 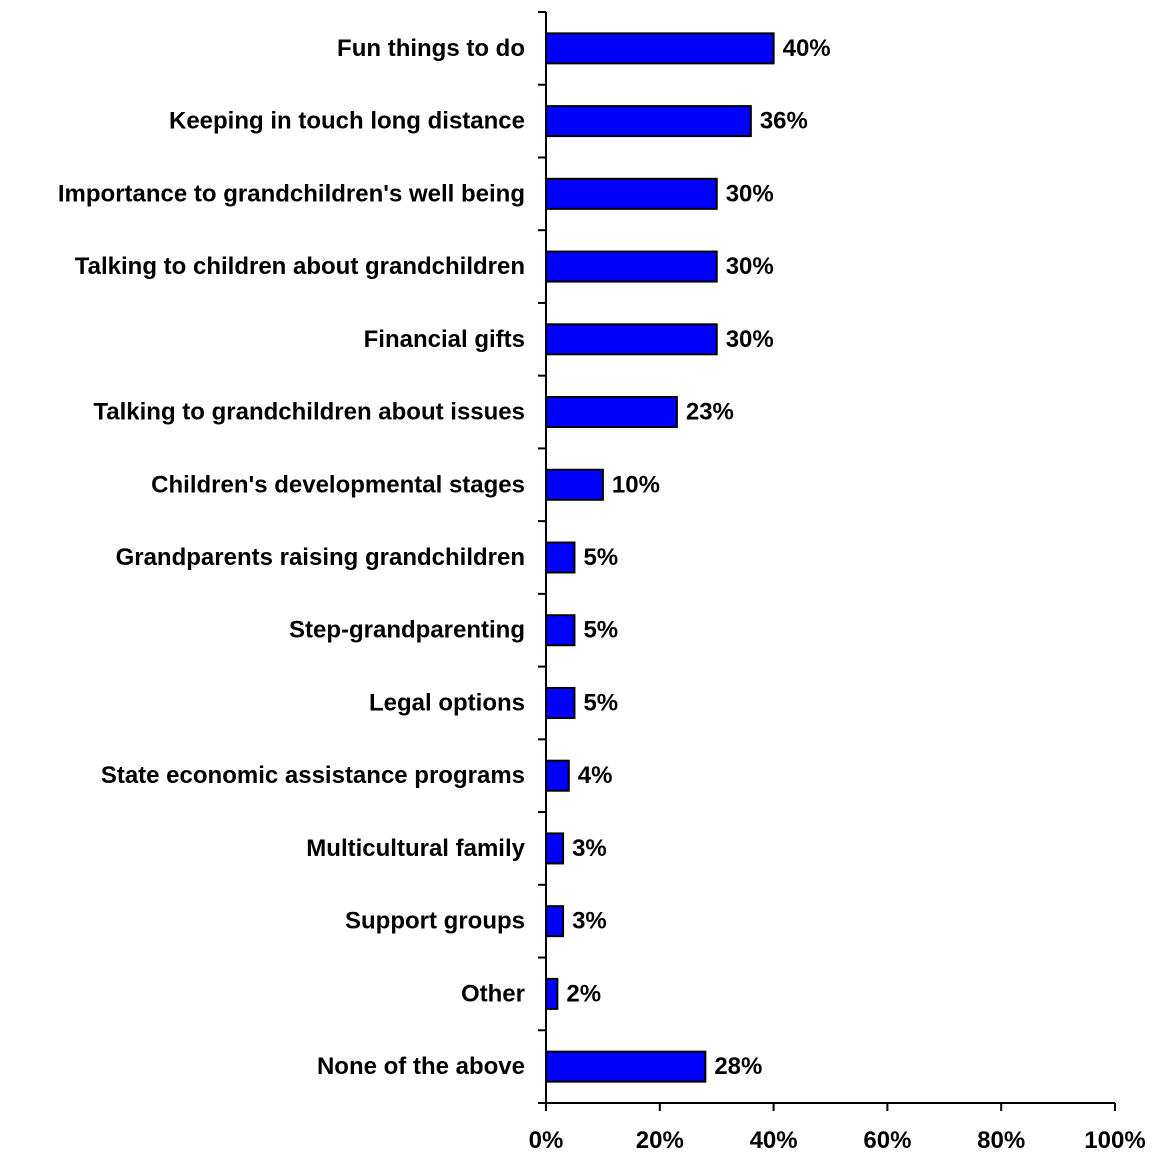 I want to click on category-label: Grandparents raising grandchildren, so click(x=320, y=557).